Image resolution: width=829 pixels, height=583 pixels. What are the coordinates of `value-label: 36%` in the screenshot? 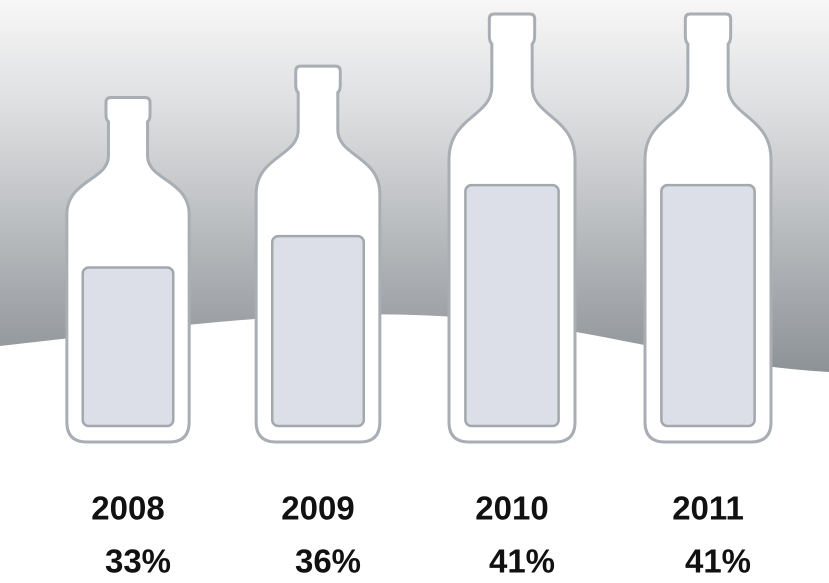 It's located at (328, 561).